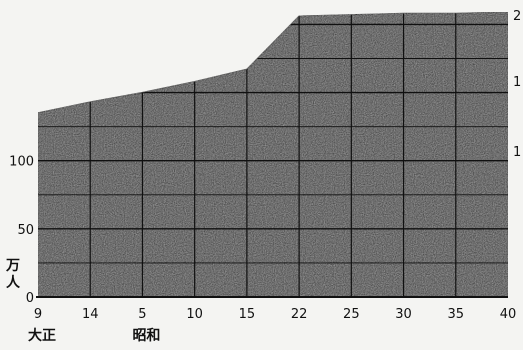 The image size is (523, 350). What do you see at coordinates (299, 314) in the screenshot?
I see `x-tick-label: 22` at bounding box center [299, 314].